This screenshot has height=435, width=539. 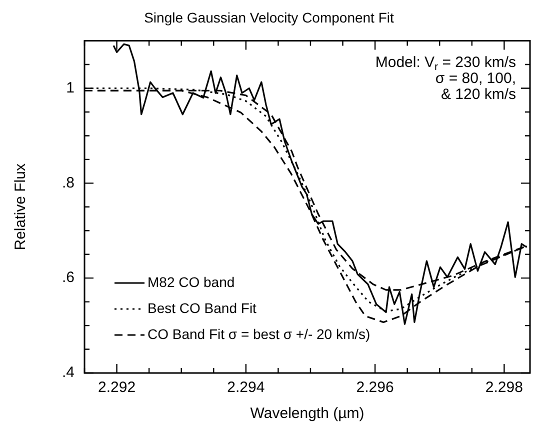 I want to click on y-tick-label: .4, so click(x=68, y=373).